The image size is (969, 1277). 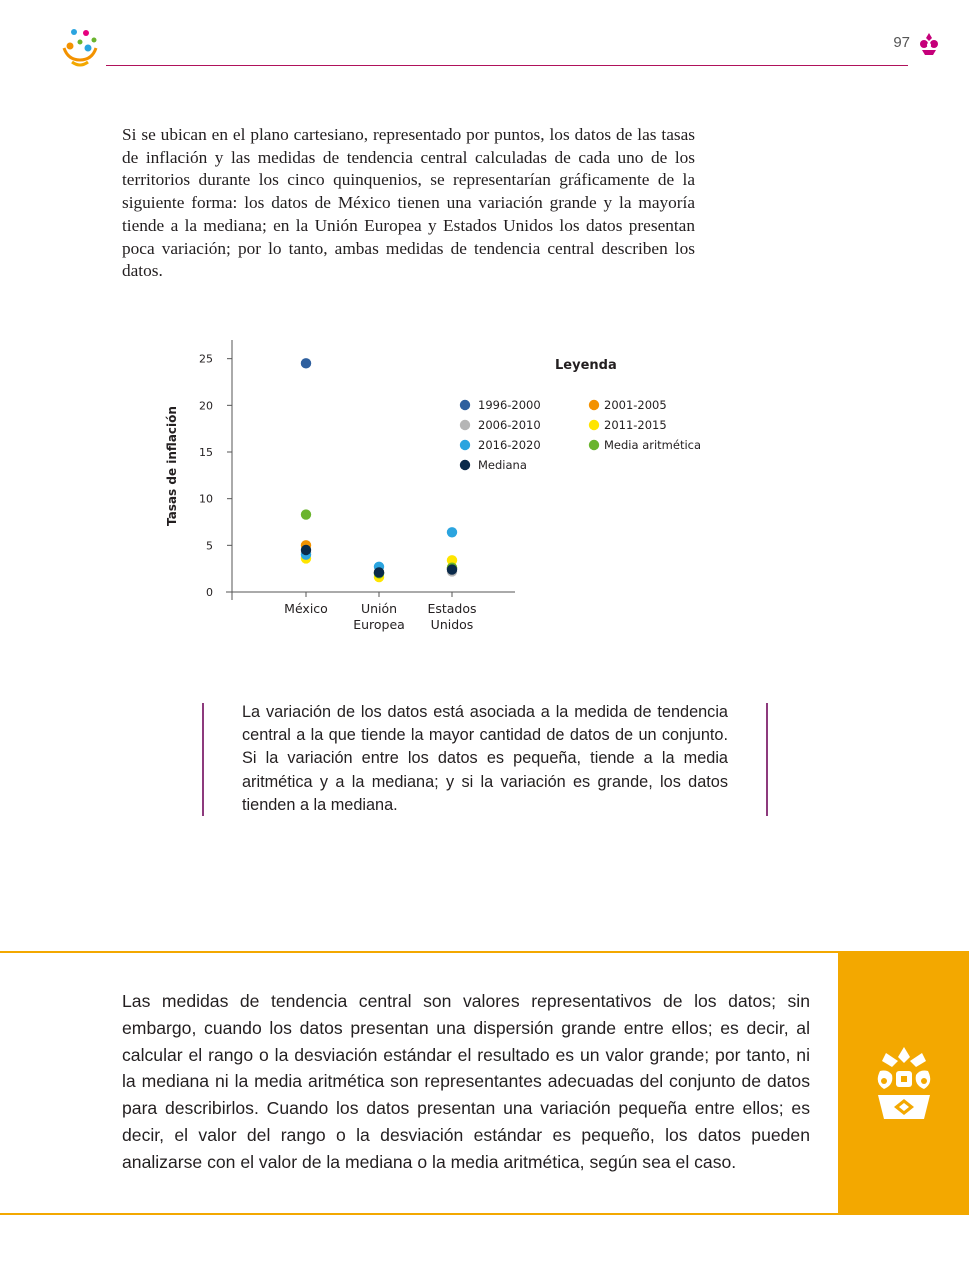 What do you see at coordinates (635, 425) in the screenshot?
I see `legend-label: 2011-2015` at bounding box center [635, 425].